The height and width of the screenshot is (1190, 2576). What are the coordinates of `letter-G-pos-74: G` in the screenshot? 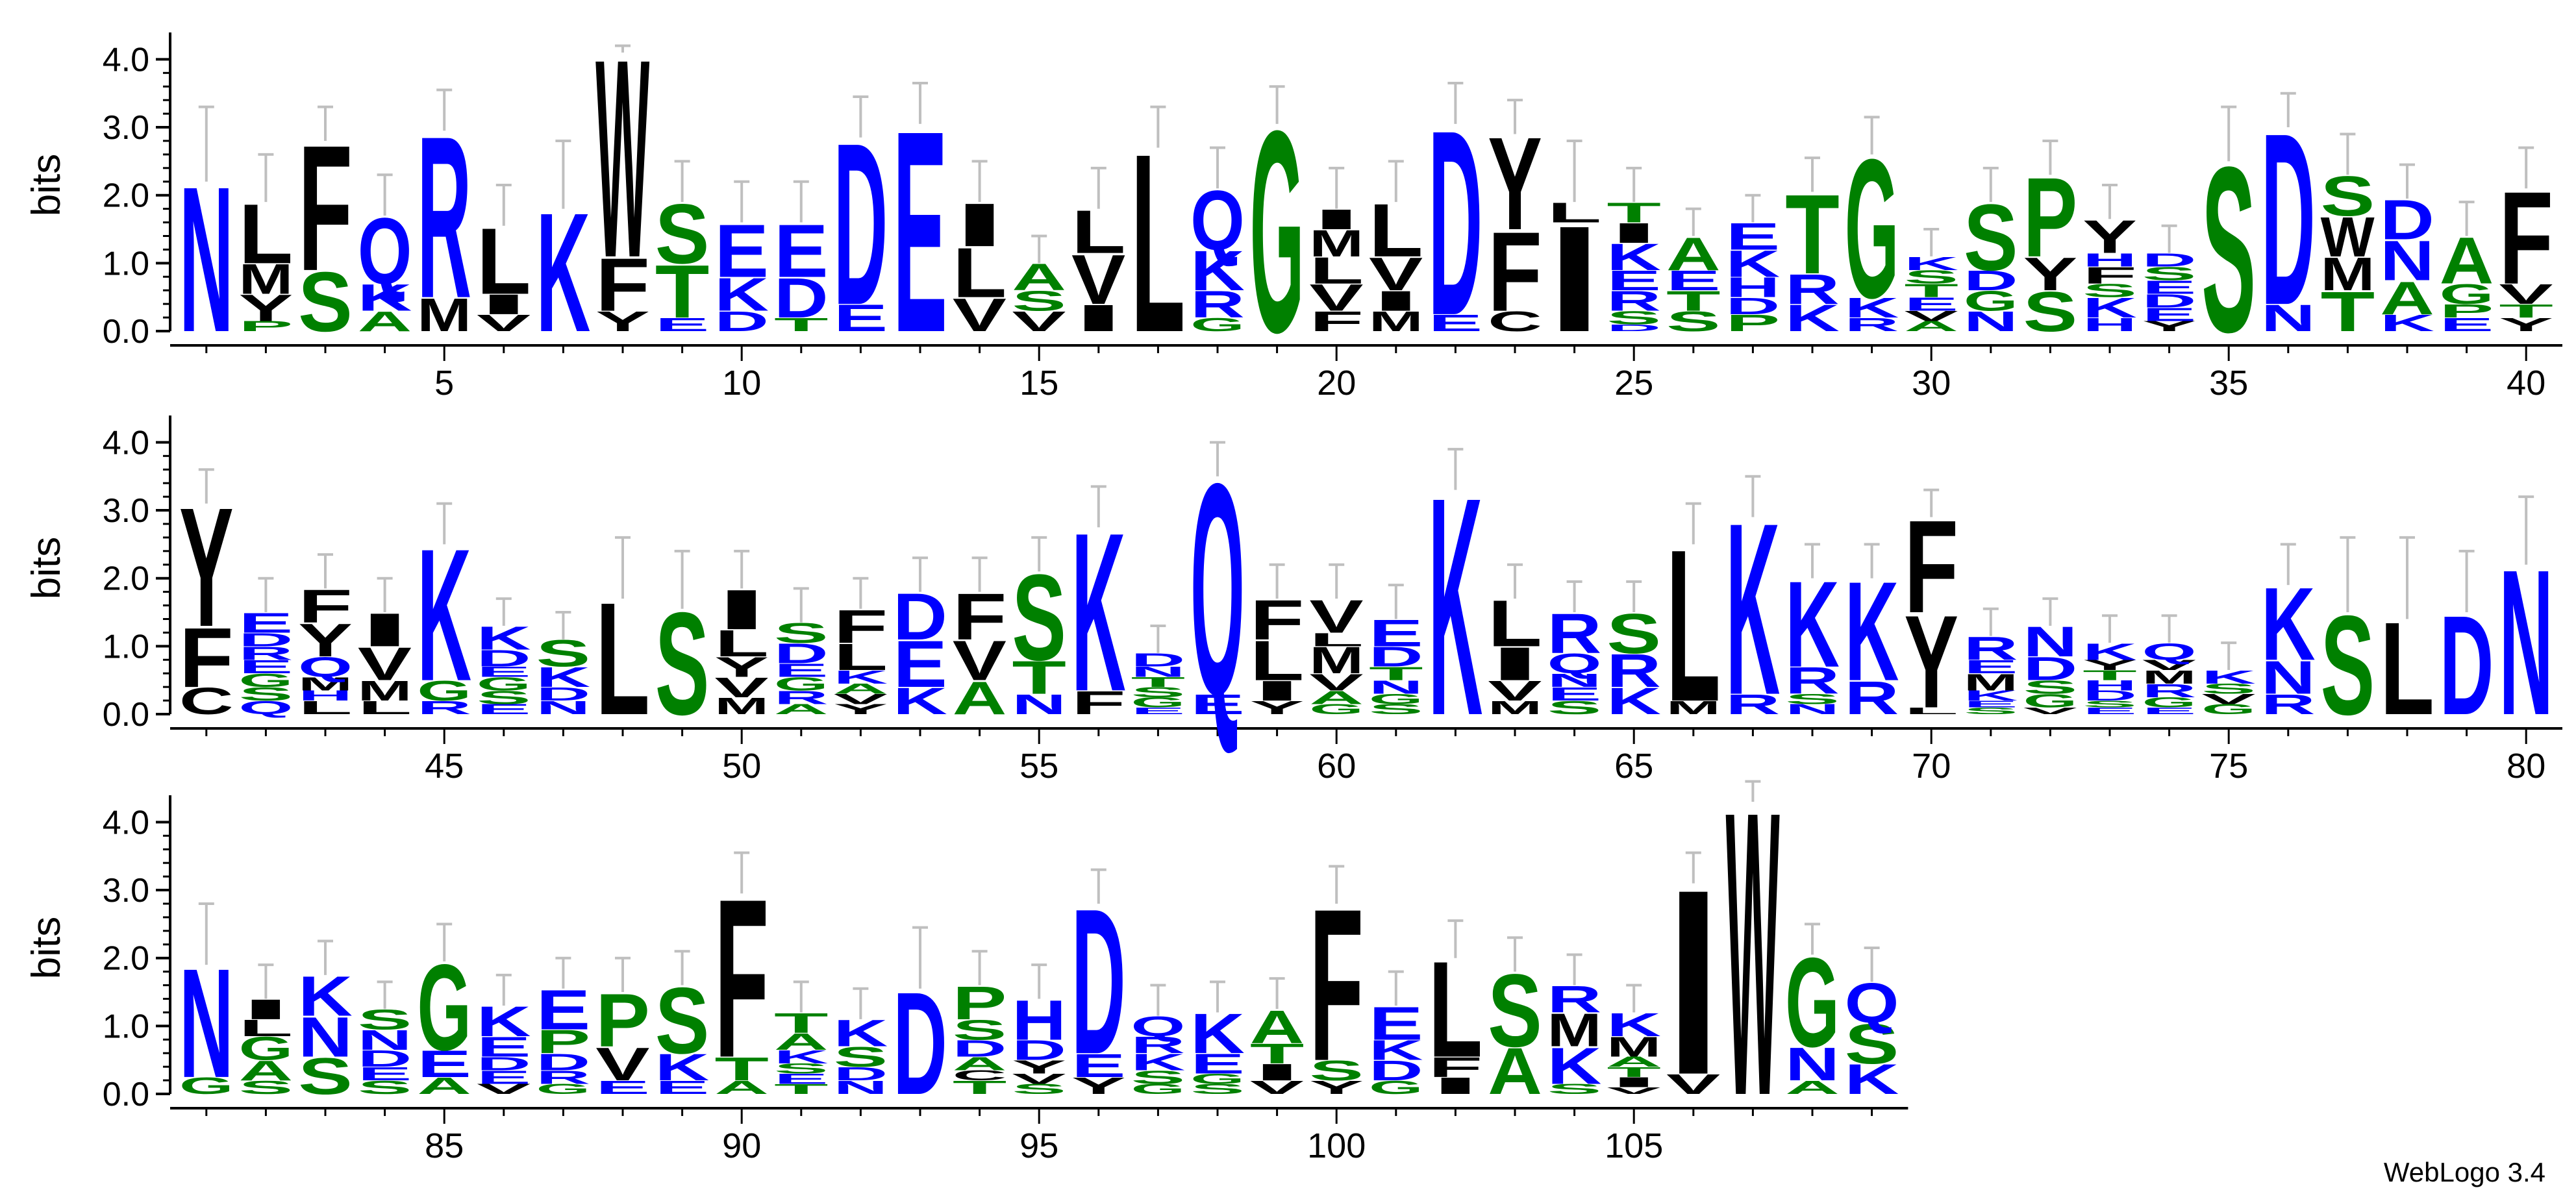 It's located at (2169, 703).